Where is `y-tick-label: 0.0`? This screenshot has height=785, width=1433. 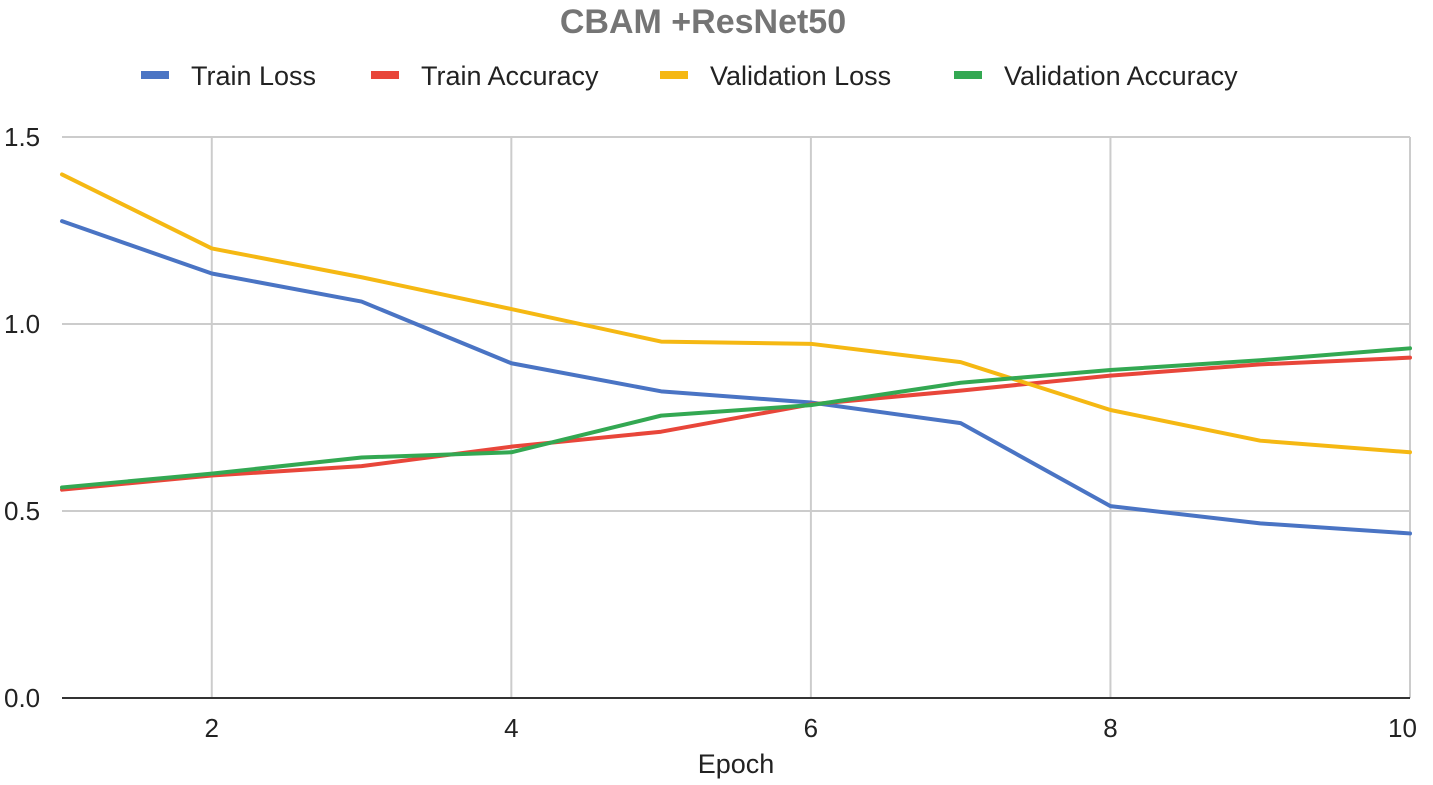 y-tick-label: 0.0 is located at coordinates (22, 698).